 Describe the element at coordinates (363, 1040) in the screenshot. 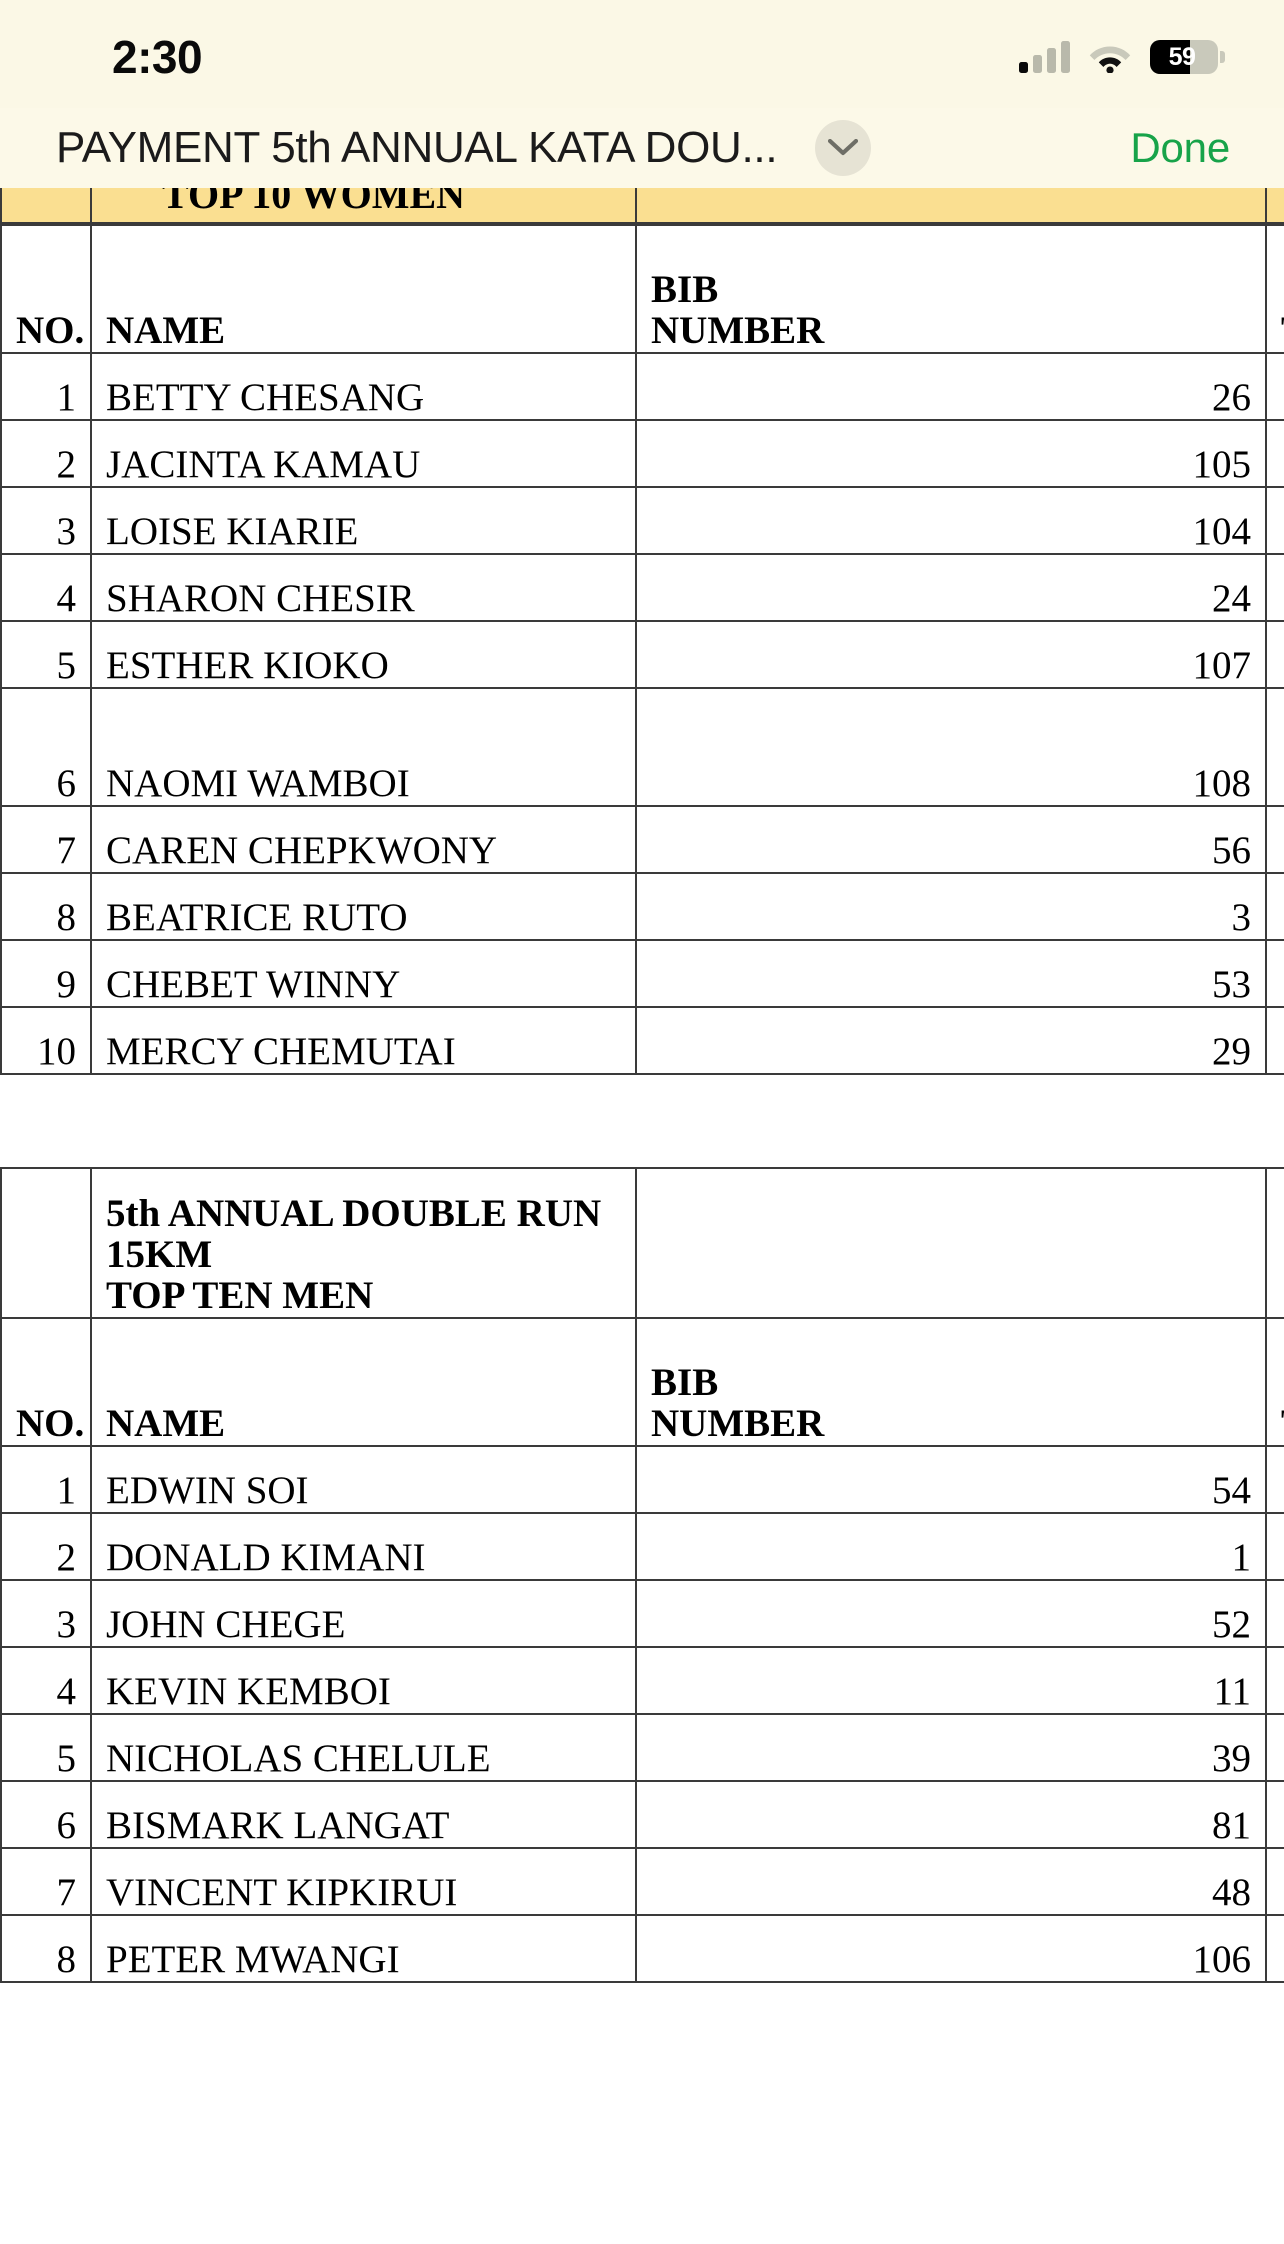

I see `cell-name: MERCY CHEMUTAI` at that location.